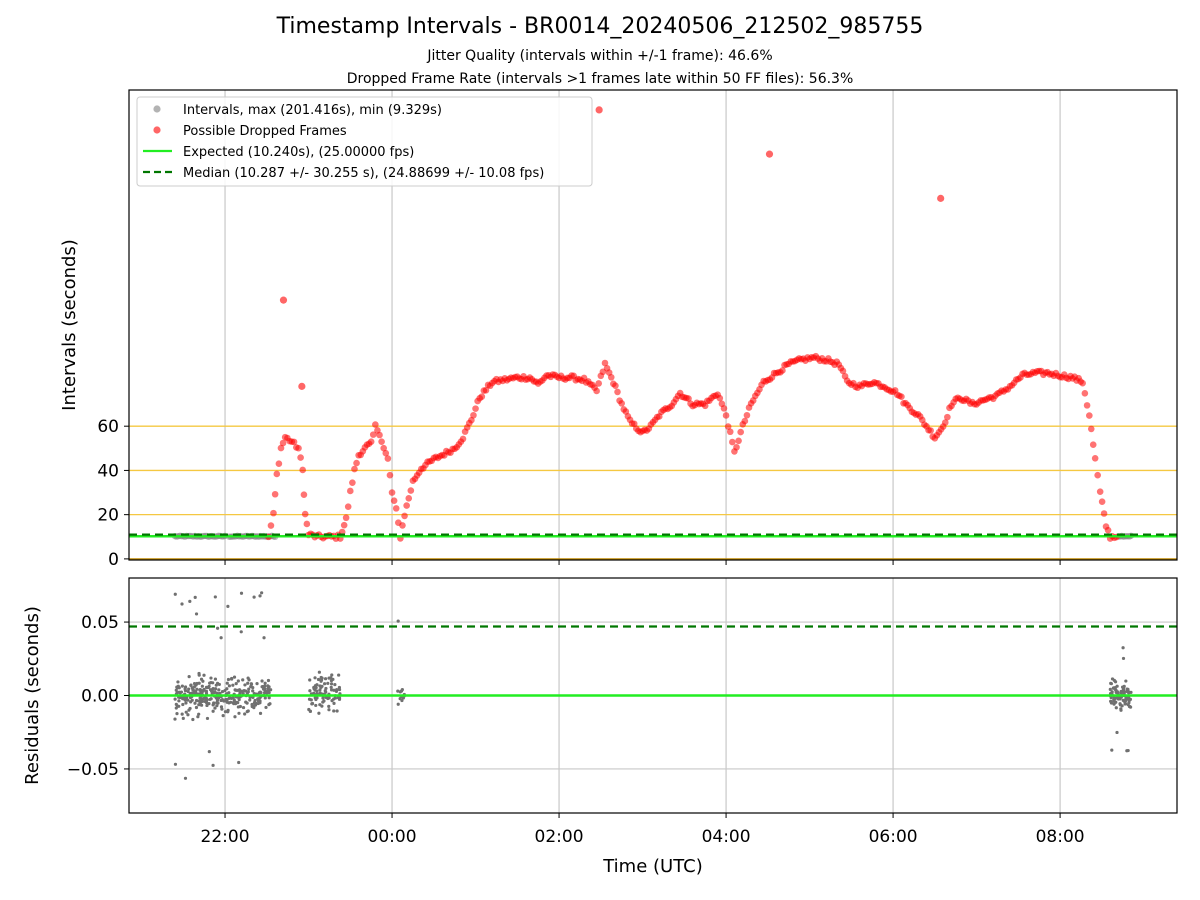 This screenshot has width=1200, height=900. Describe the element at coordinates (265, 131) in the screenshot. I see `legend-label: Possible Dropped Frames` at that location.